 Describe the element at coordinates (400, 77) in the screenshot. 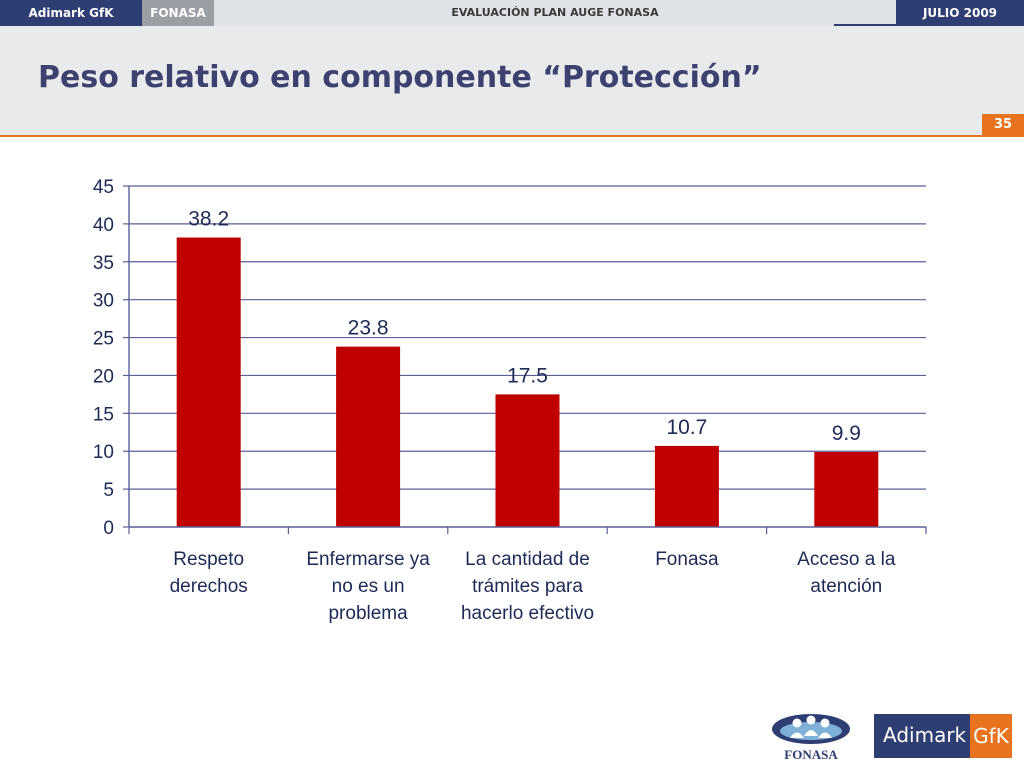

I see `slide-title: Peso relativo en componente “Protección”` at that location.